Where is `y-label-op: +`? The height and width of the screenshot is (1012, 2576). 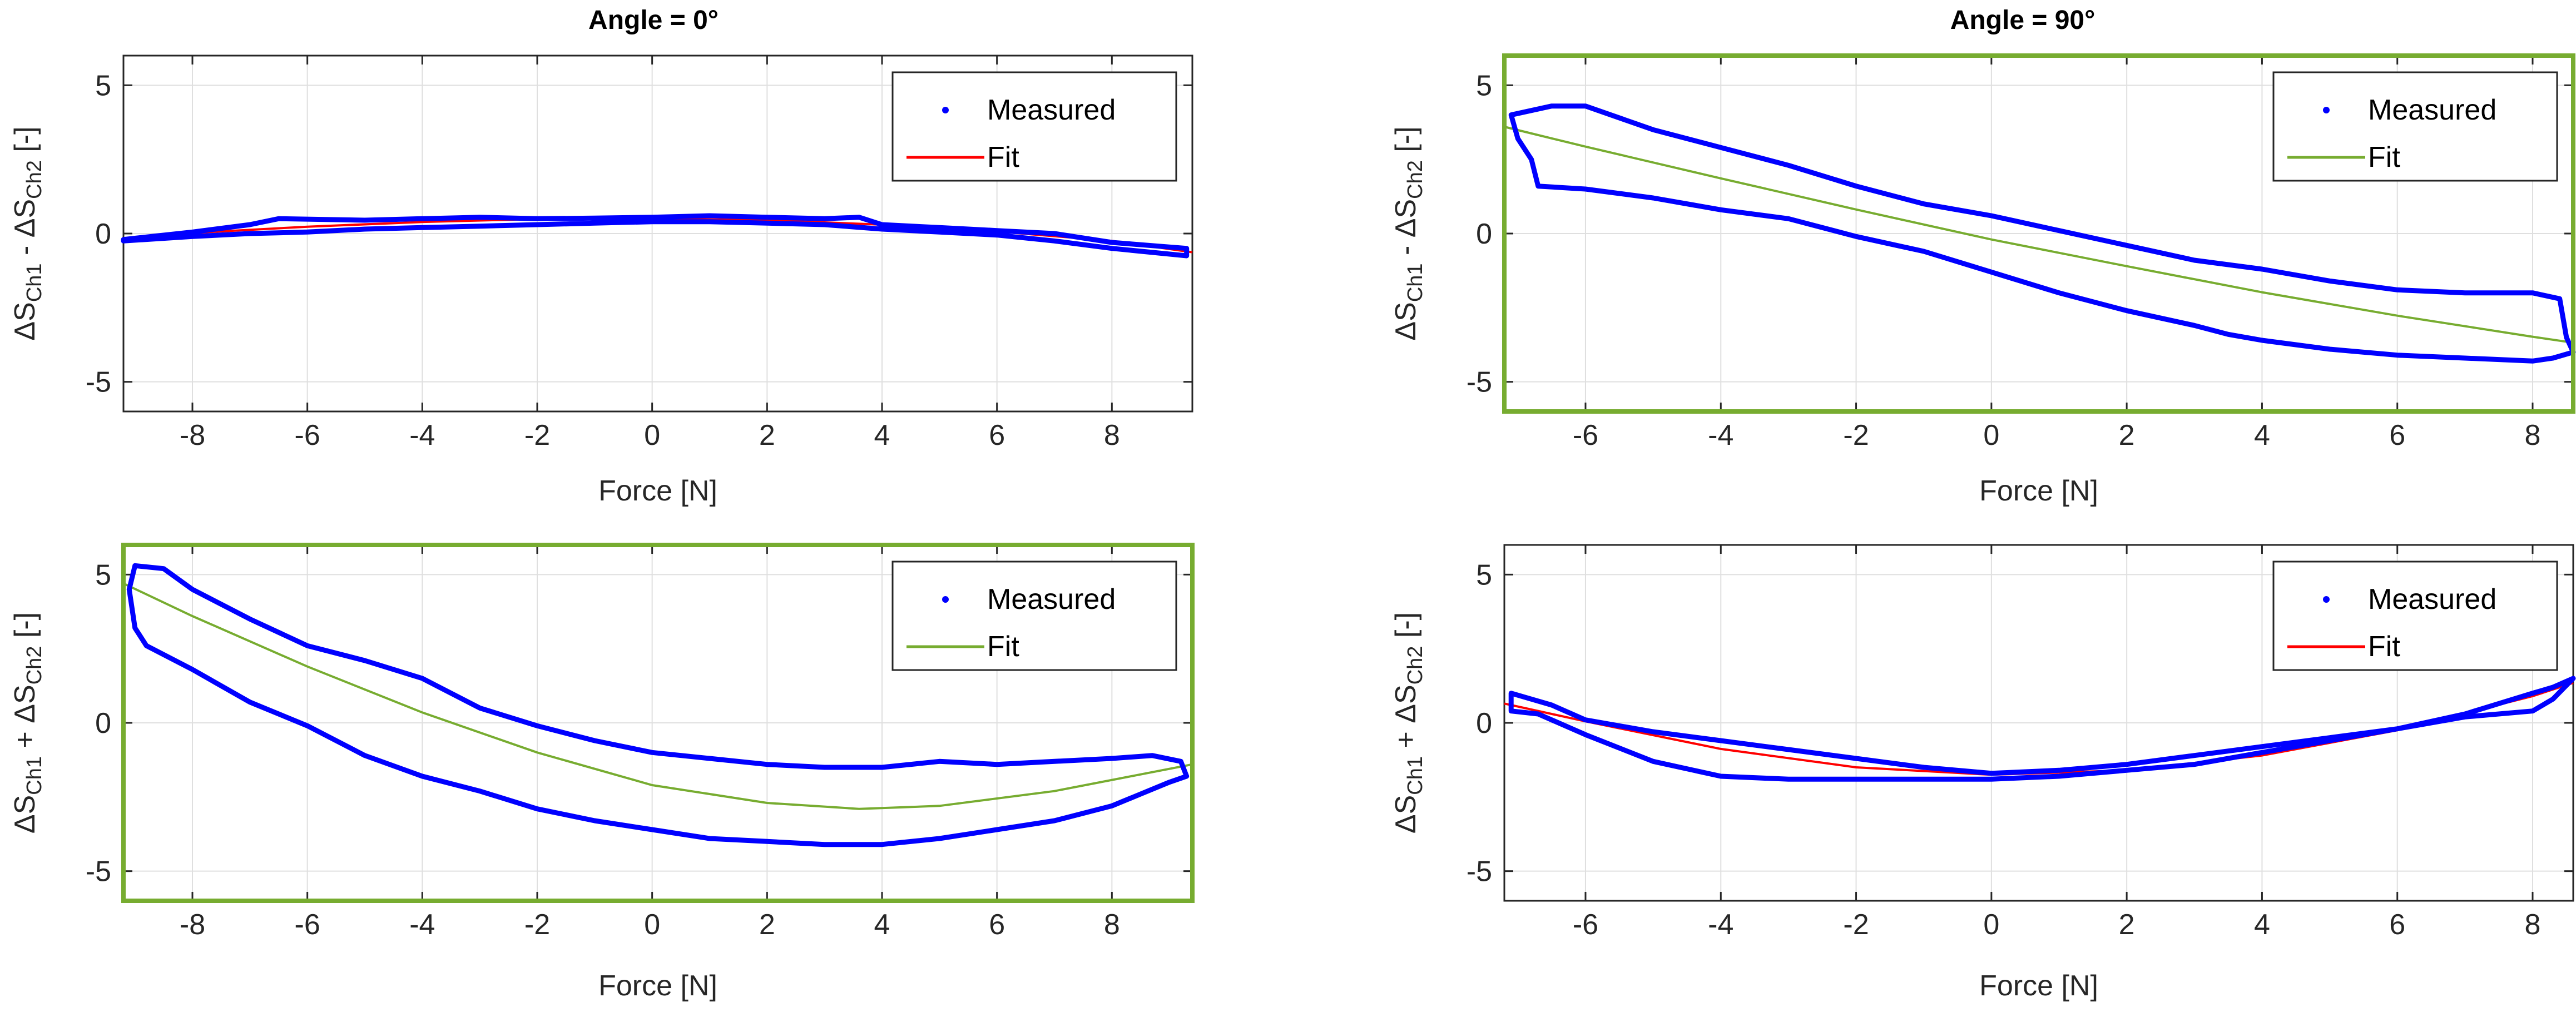 y-label-op: + is located at coordinates (25, 740).